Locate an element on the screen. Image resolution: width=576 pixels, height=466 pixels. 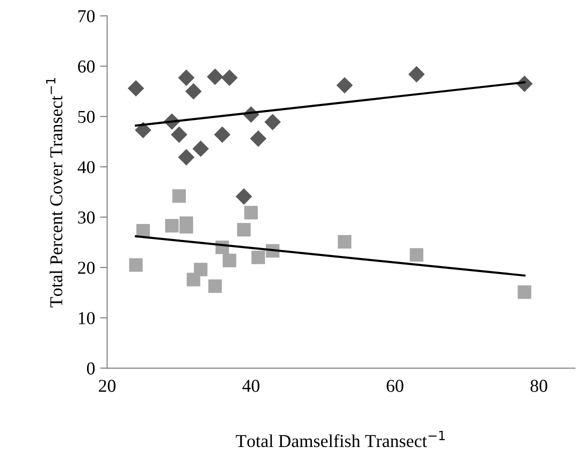
y-tick-label: 30 is located at coordinates (86, 217).